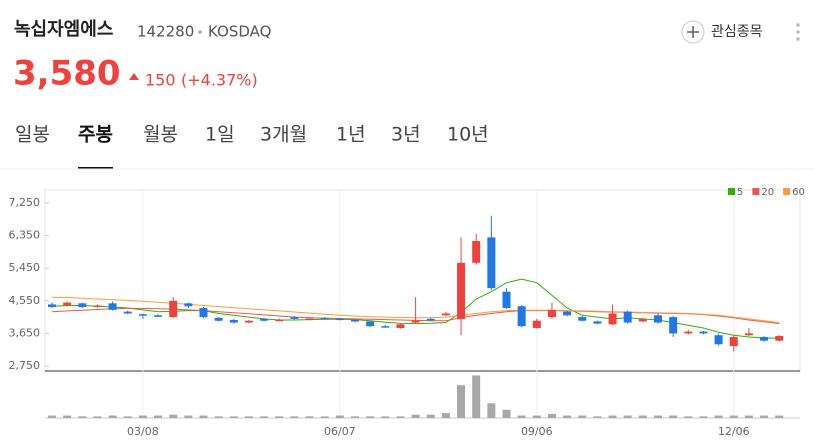 Image resolution: width=814 pixels, height=446 pixels. I want to click on plus-icon, so click(693, 32).